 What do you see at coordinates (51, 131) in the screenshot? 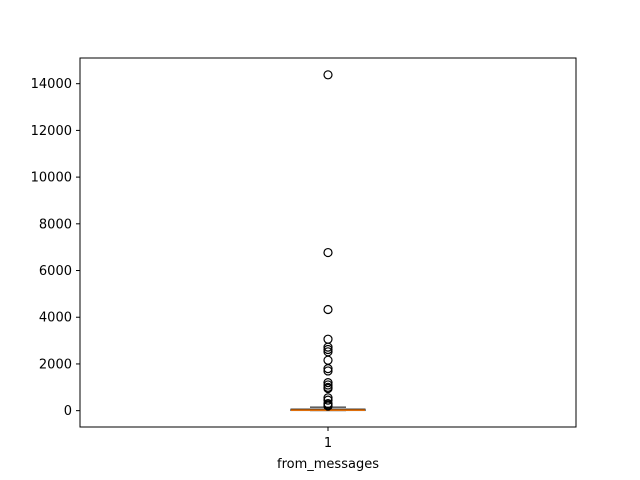
I see `y-tick-label: 12000` at bounding box center [51, 131].